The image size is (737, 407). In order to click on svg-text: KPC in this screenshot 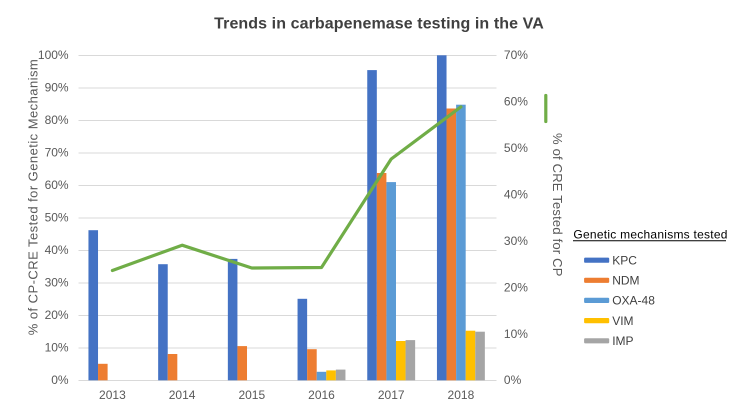, I will do `click(624, 260)`.